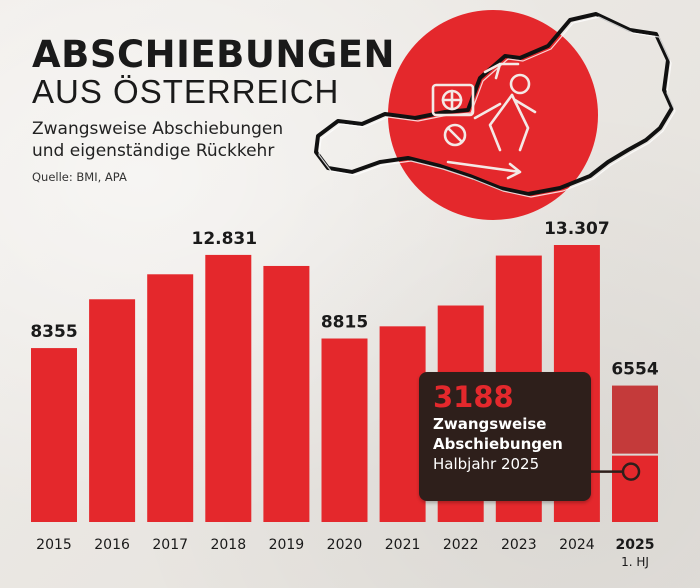 Image resolution: width=700 pixels, height=588 pixels. What do you see at coordinates (635, 562) in the screenshot?
I see `x-tick-sublabel-2025: 1. HJ` at bounding box center [635, 562].